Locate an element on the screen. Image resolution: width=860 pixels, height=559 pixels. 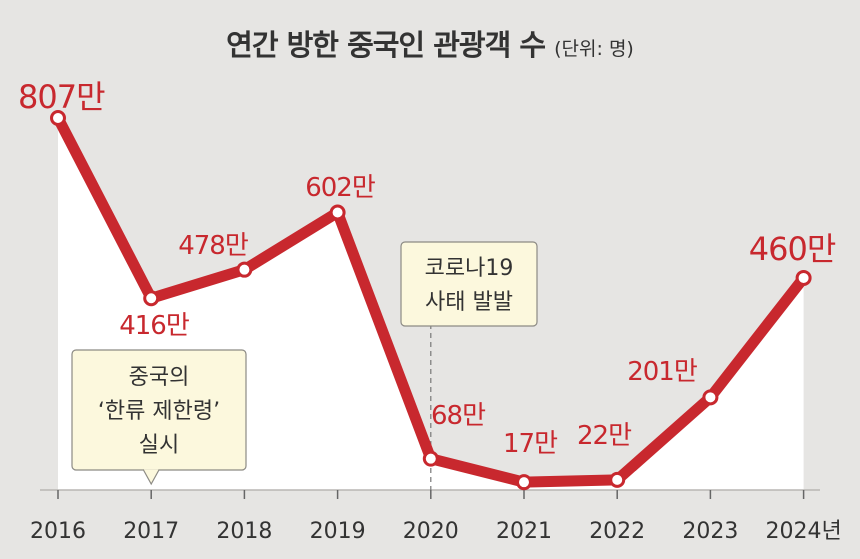
annotation-callout: 코로나19 사태 발발 is located at coordinates (469, 284).